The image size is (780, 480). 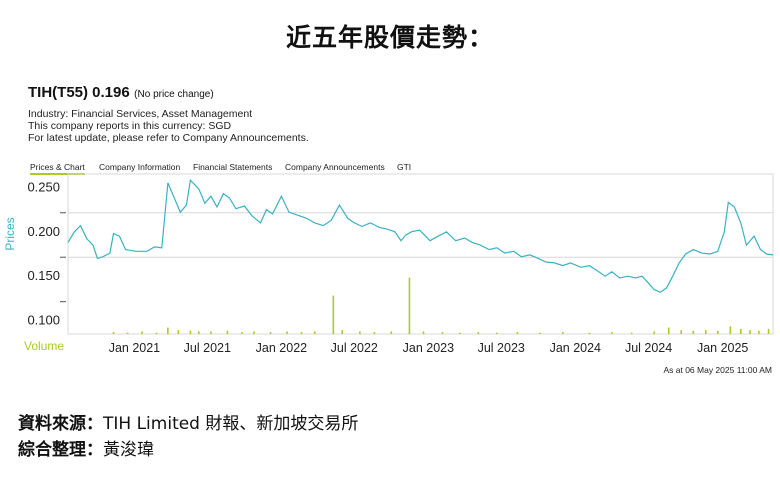 What do you see at coordinates (57, 168) in the screenshot?
I see `tab-prices-chart: Prices & Chart` at bounding box center [57, 168].